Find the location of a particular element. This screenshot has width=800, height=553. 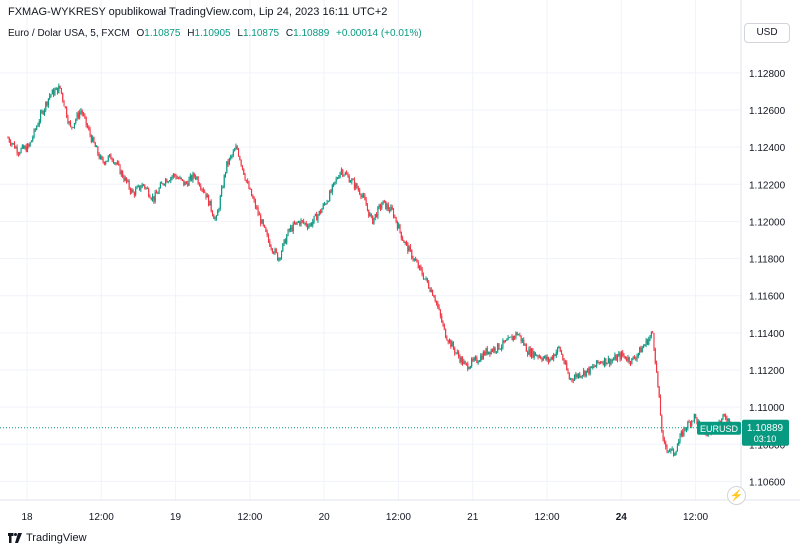

currency-button: USD is located at coordinates (767, 33).